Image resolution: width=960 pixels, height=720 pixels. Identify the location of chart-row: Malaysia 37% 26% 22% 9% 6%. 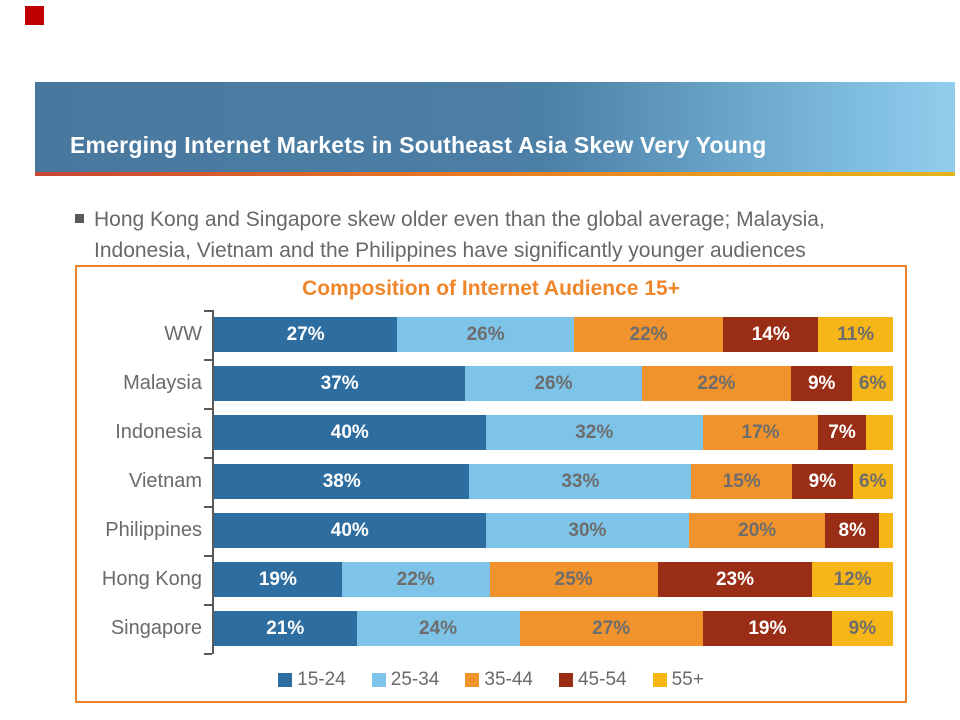
(485, 383).